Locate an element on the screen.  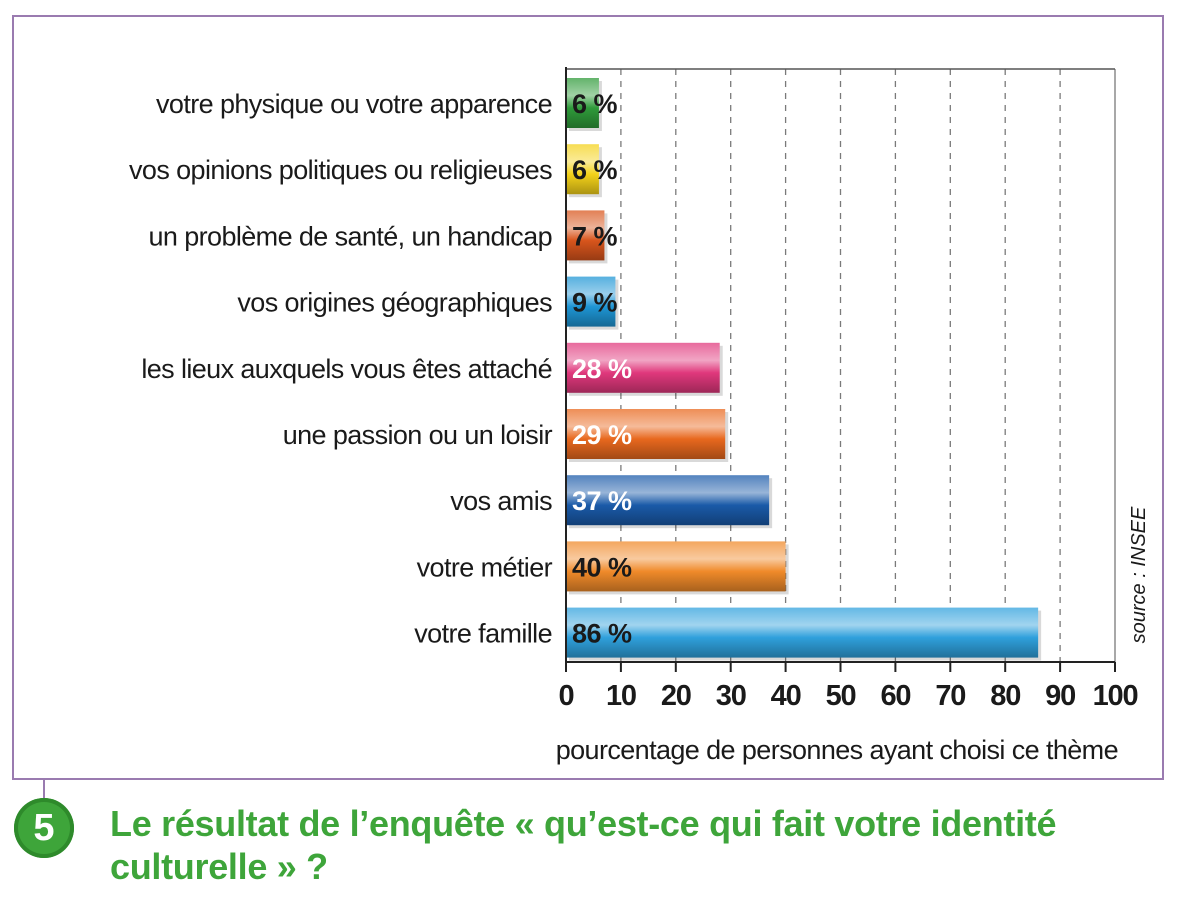
bar-value-label: 40 % is located at coordinates (602, 567).